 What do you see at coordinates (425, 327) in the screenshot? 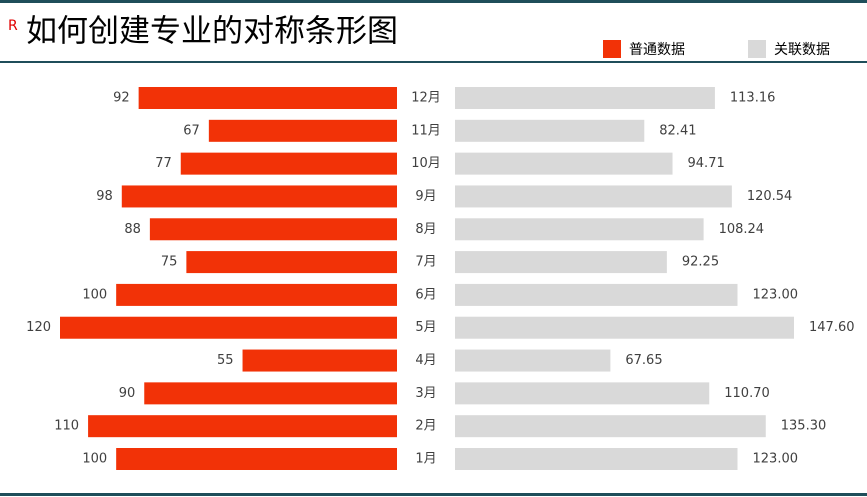
I see `category-label: 5月` at bounding box center [425, 327].